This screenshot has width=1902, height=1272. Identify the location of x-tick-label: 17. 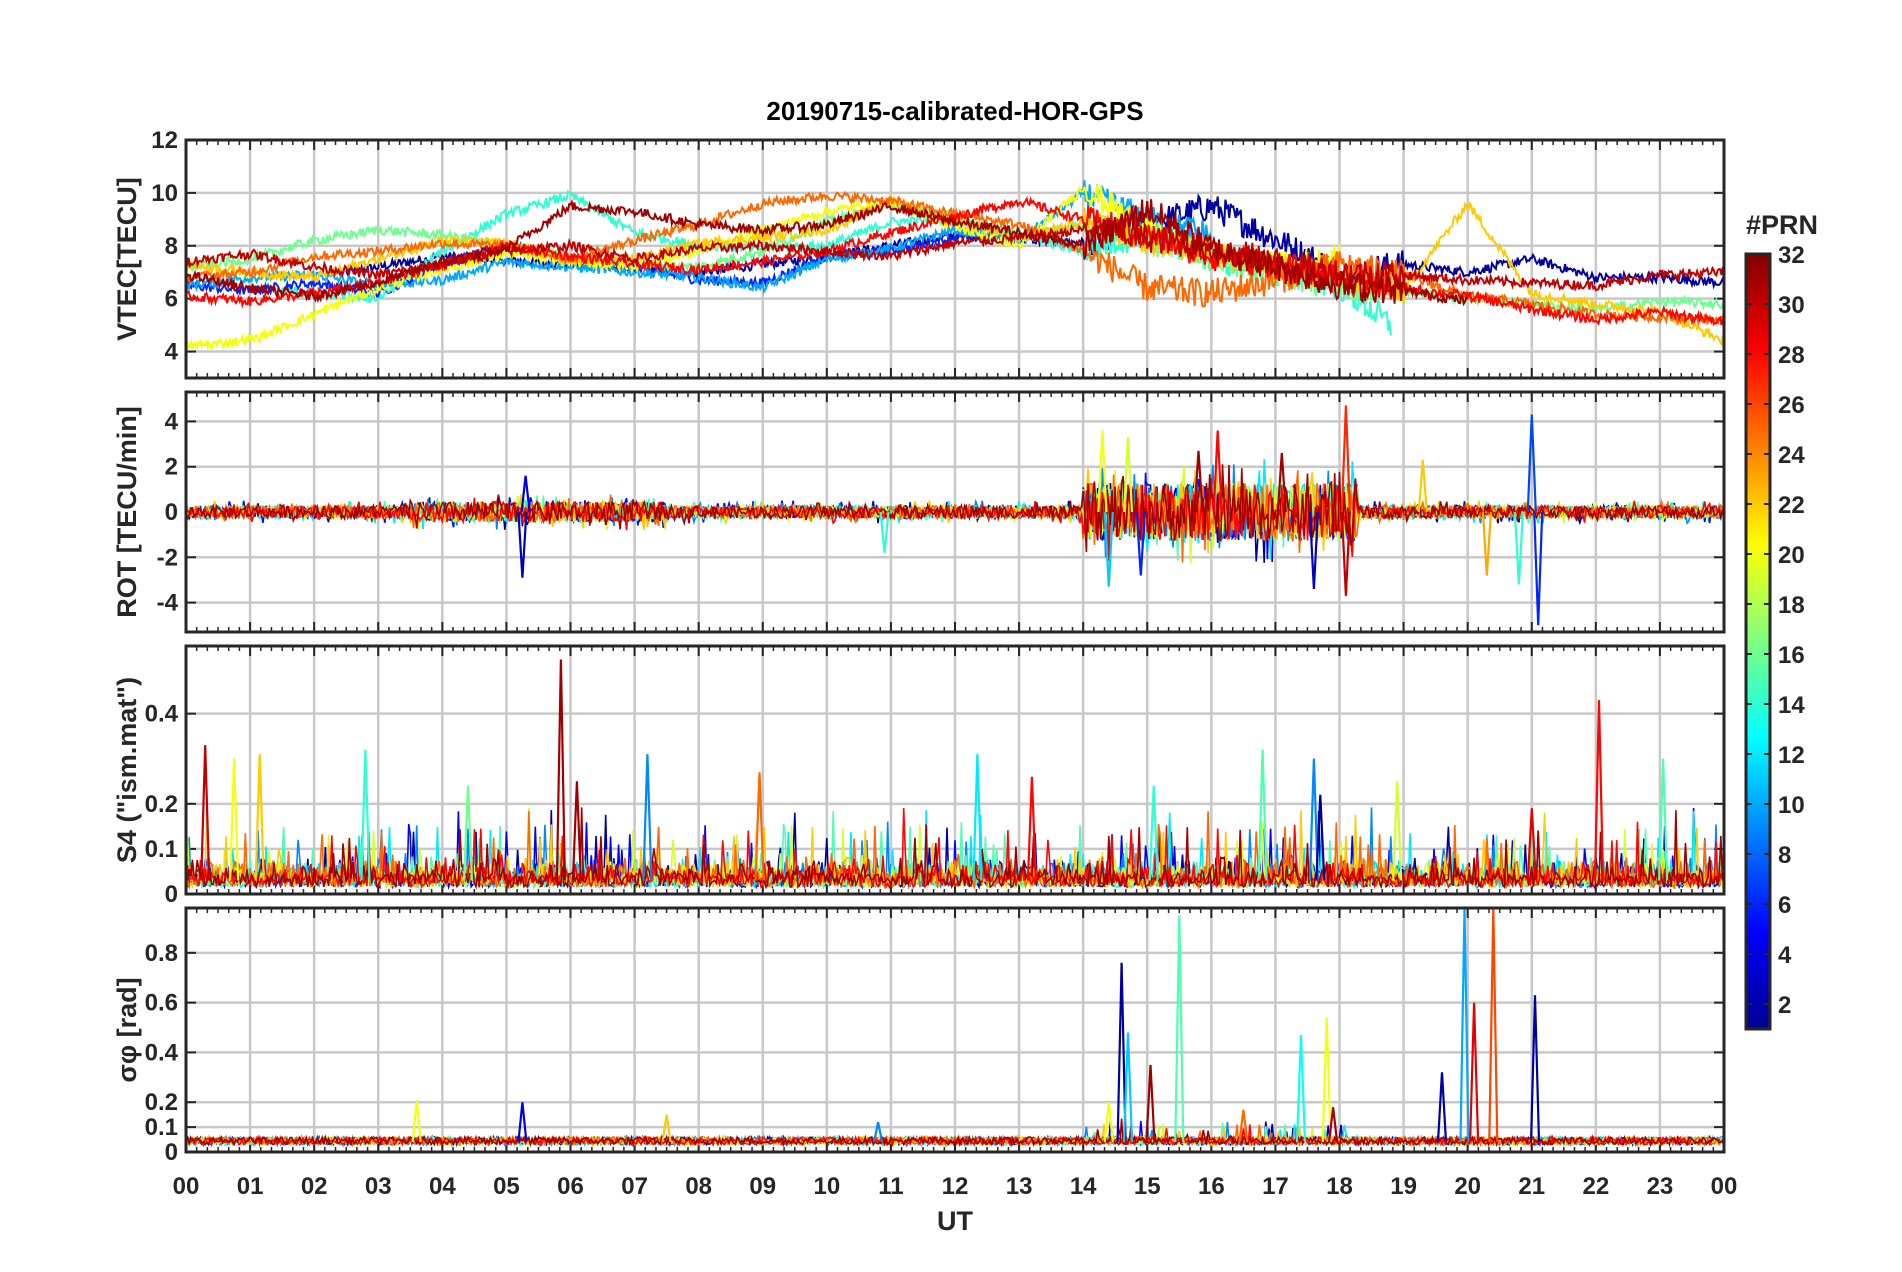
(1275, 1186).